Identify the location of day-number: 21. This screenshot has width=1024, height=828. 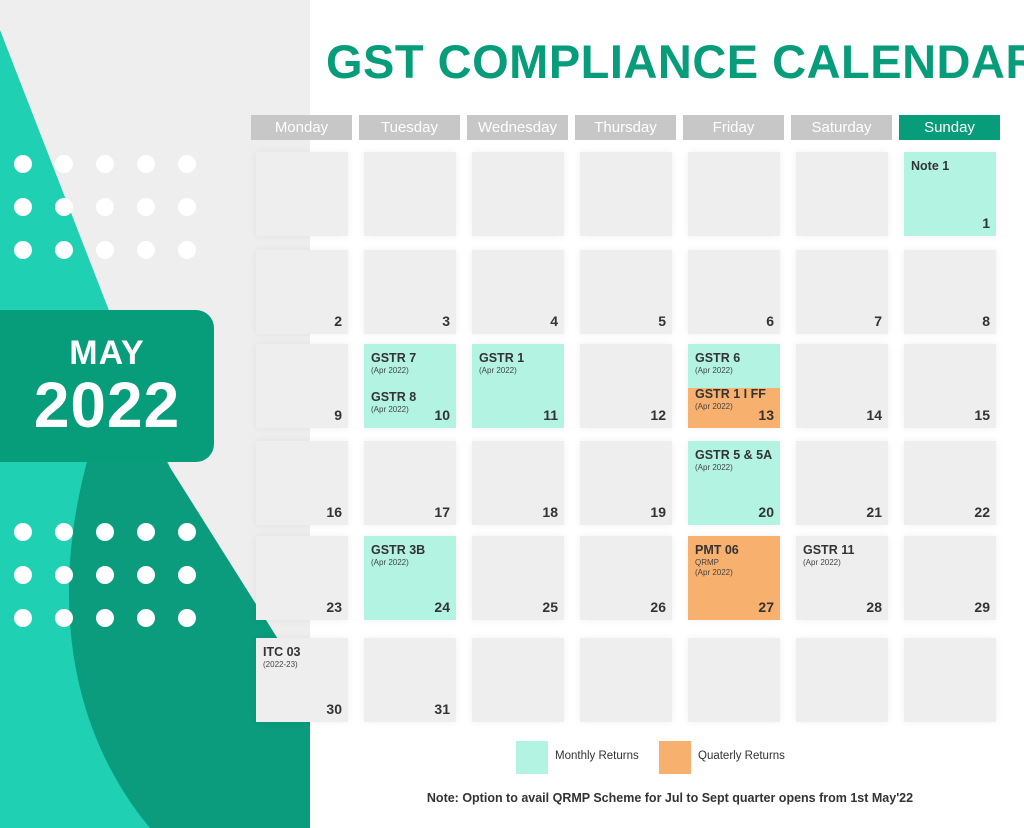
(874, 512).